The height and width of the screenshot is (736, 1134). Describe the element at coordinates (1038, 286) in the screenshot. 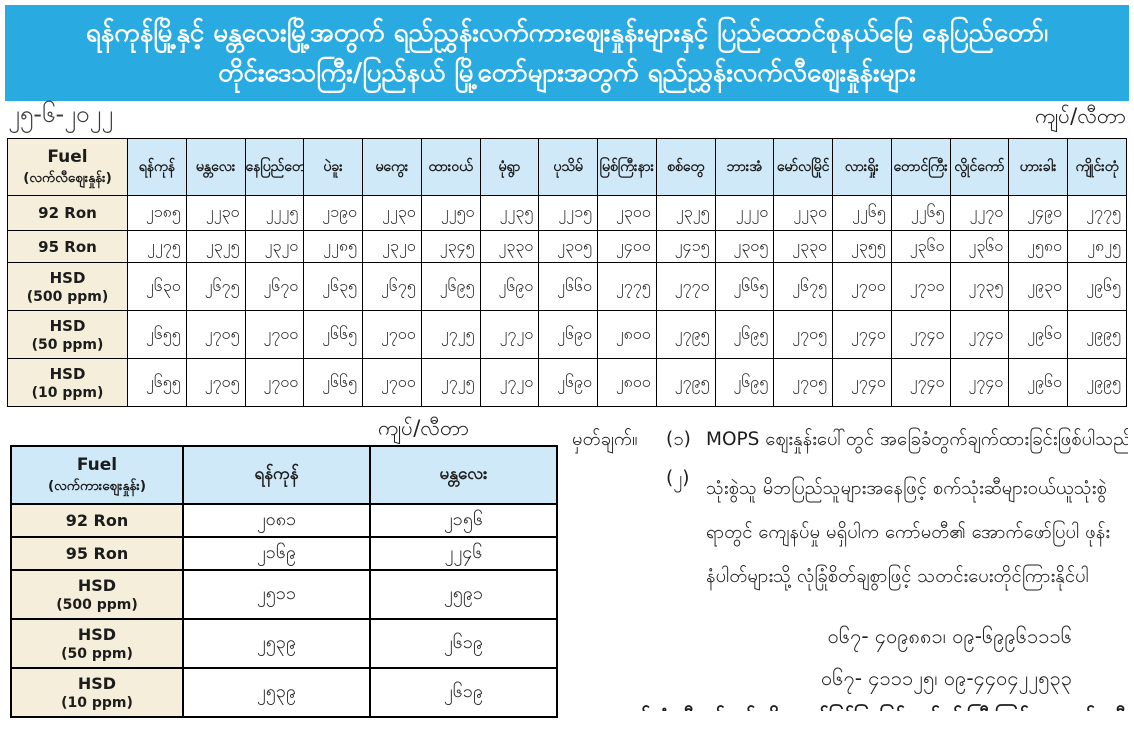

I see `price-cell: ၂၉၃၀` at that location.